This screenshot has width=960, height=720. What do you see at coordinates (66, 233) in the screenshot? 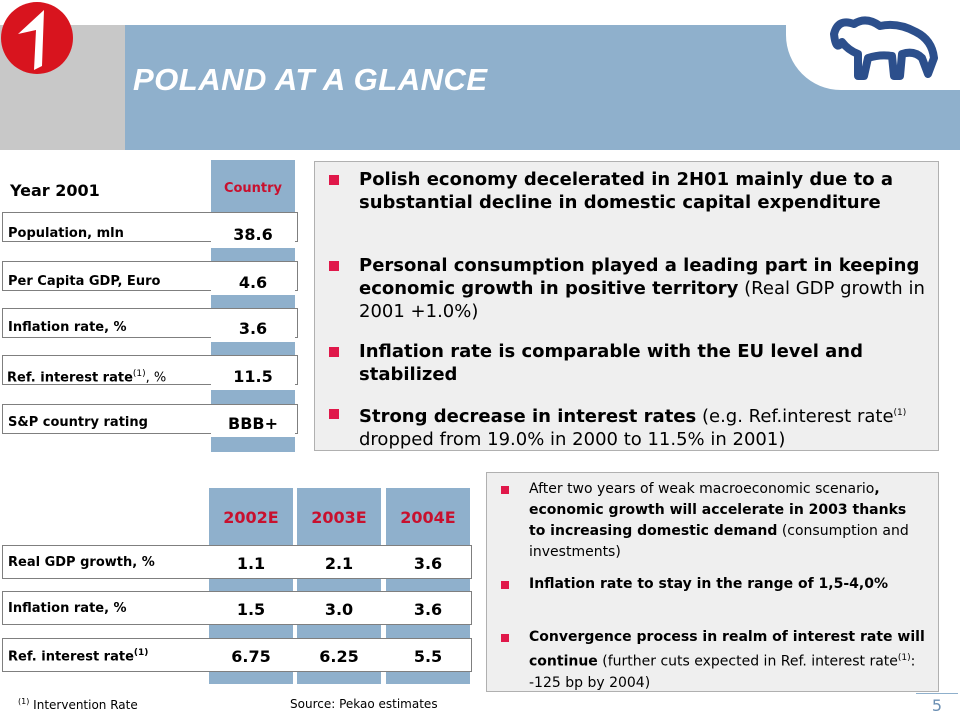
I see `row-label: Population, mln` at bounding box center [66, 233].